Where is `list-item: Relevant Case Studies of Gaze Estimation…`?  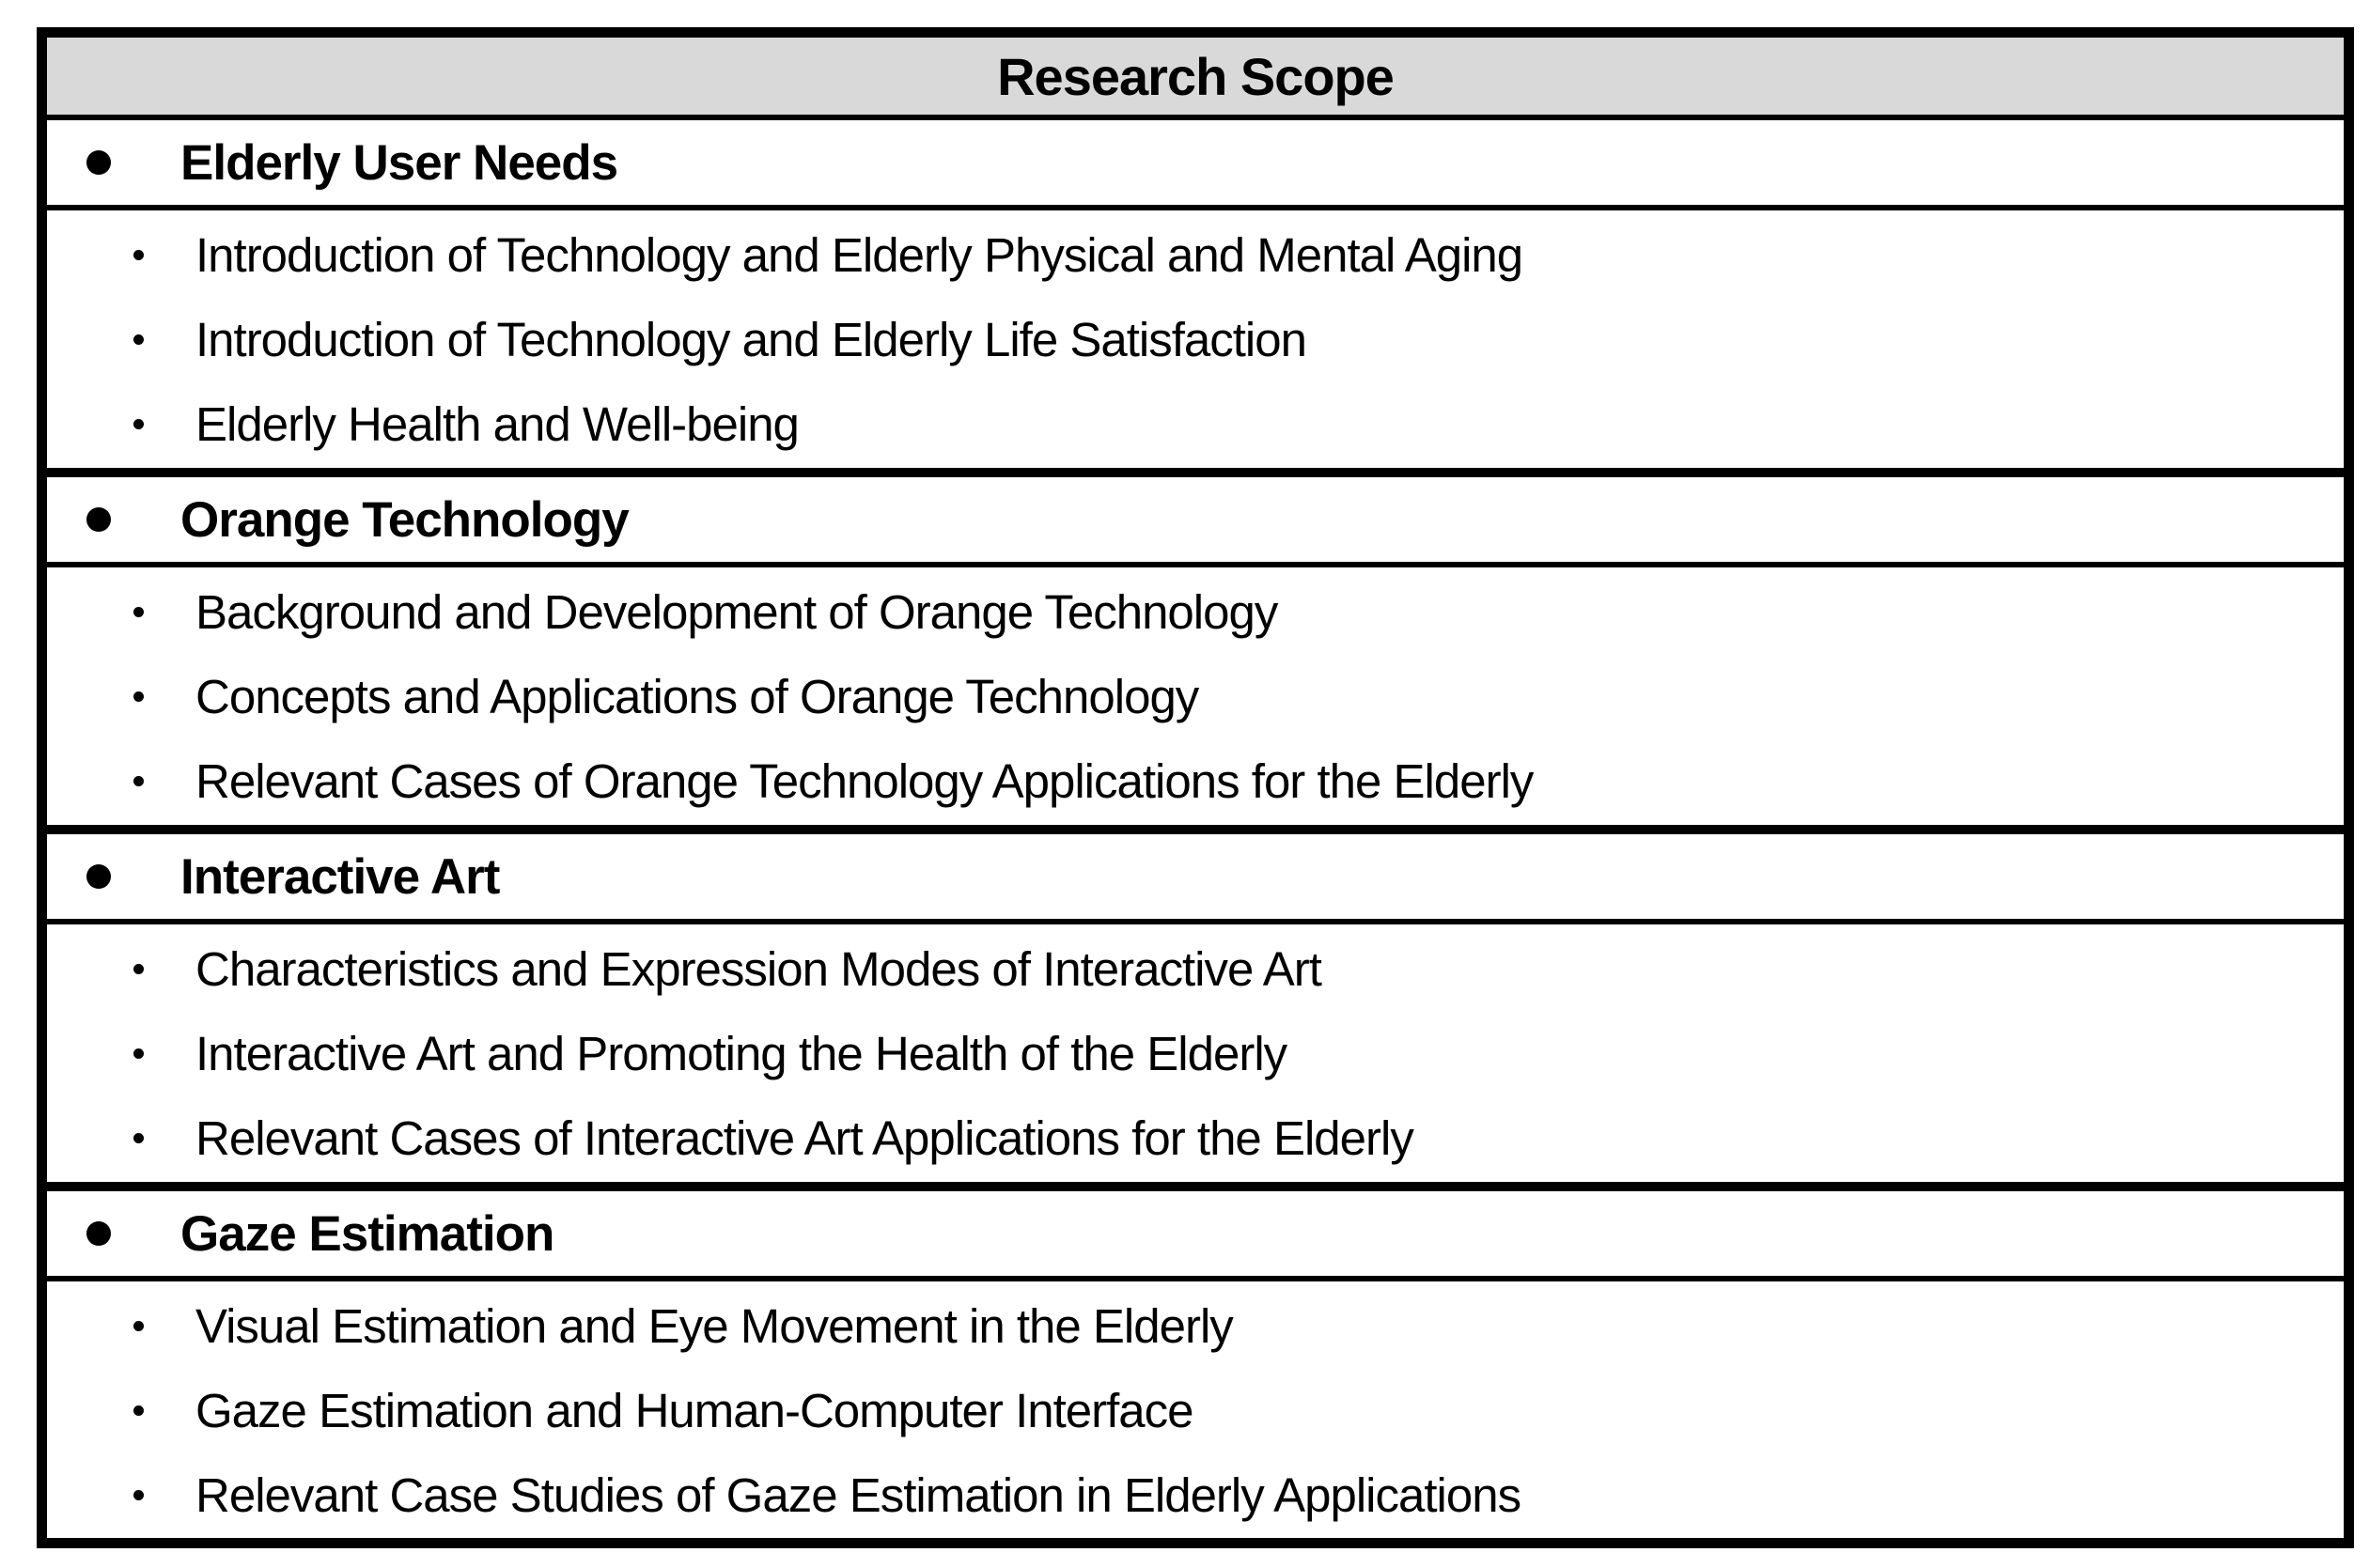
list-item: Relevant Case Studies of Gaze Estimation… is located at coordinates (1195, 1494).